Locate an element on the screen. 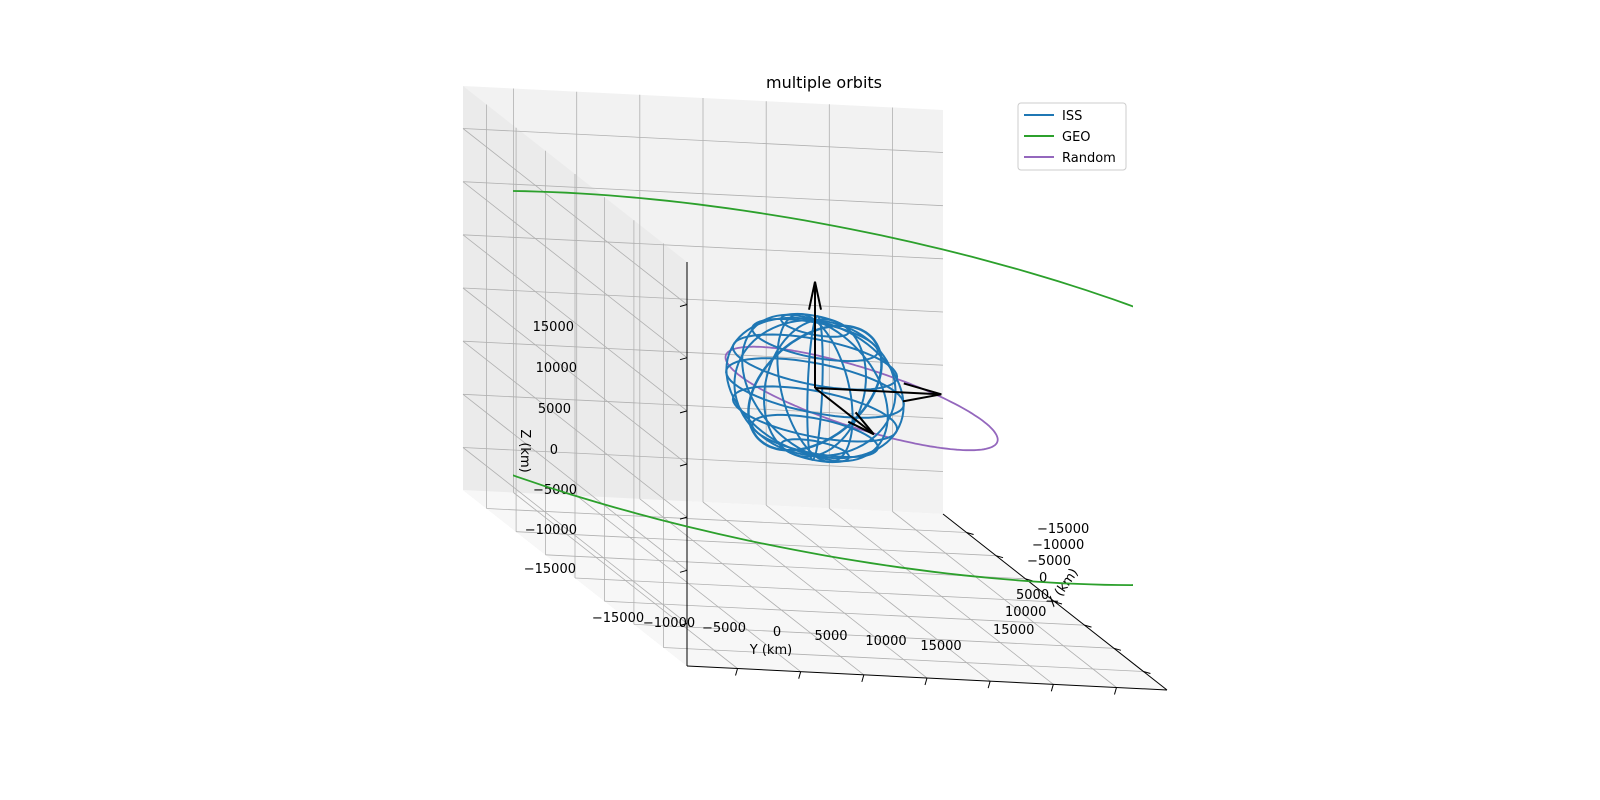 The image size is (1600, 800). legend: ISS GEO Random is located at coordinates (1072, 136).